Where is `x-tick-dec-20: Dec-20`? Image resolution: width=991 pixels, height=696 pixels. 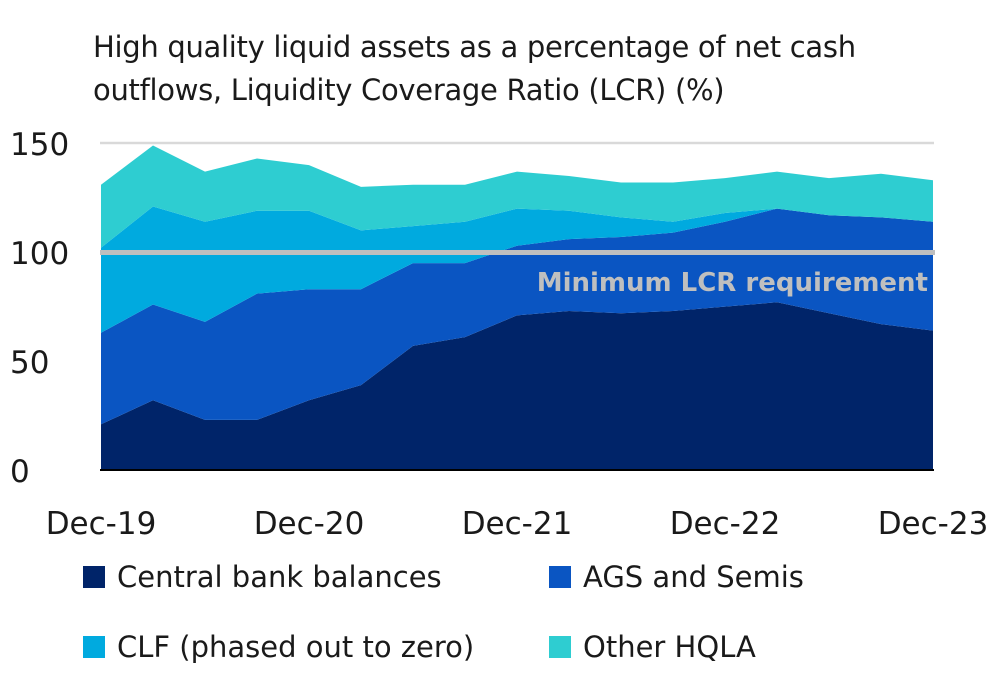
x-tick-dec-20: Dec-20 is located at coordinates (309, 524).